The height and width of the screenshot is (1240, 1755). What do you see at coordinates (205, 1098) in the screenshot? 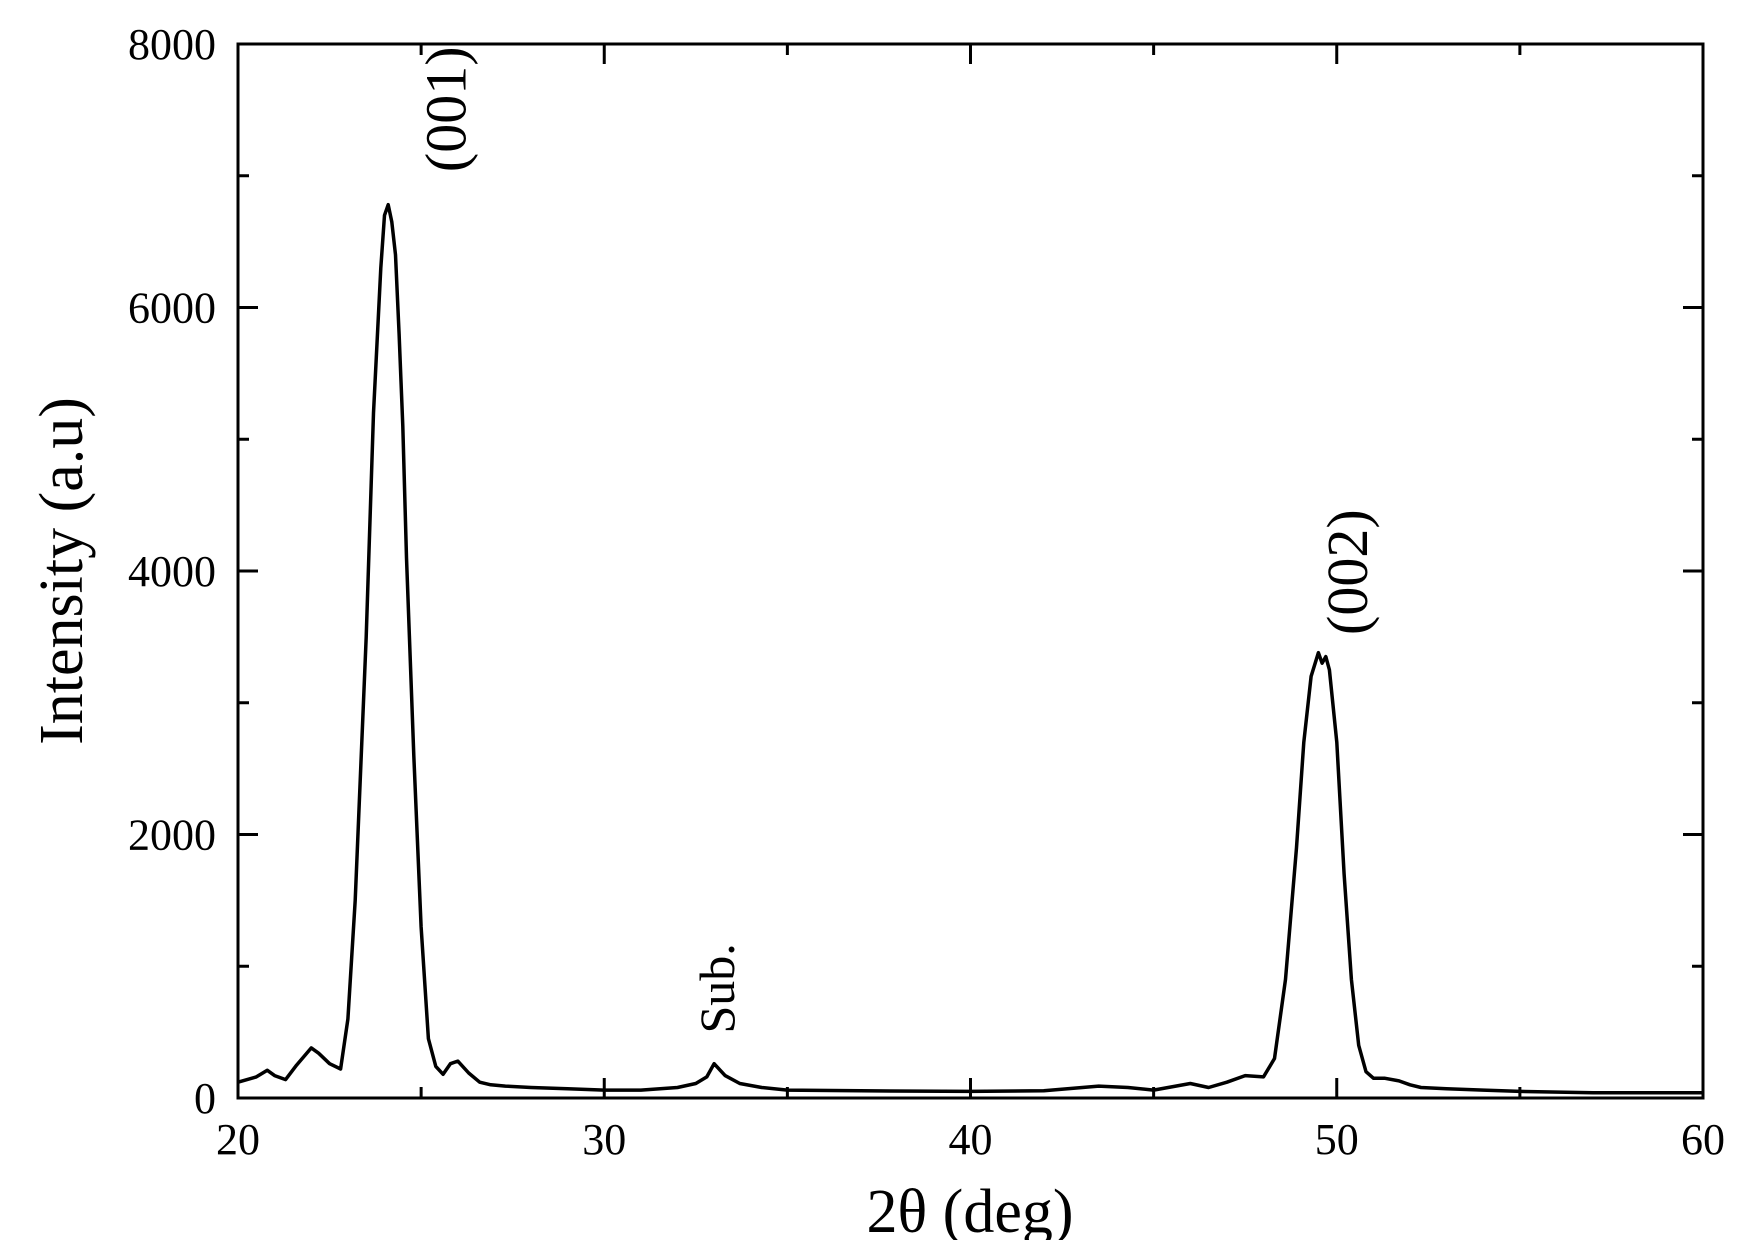
I see `y-tick-label: 0` at bounding box center [205, 1098].